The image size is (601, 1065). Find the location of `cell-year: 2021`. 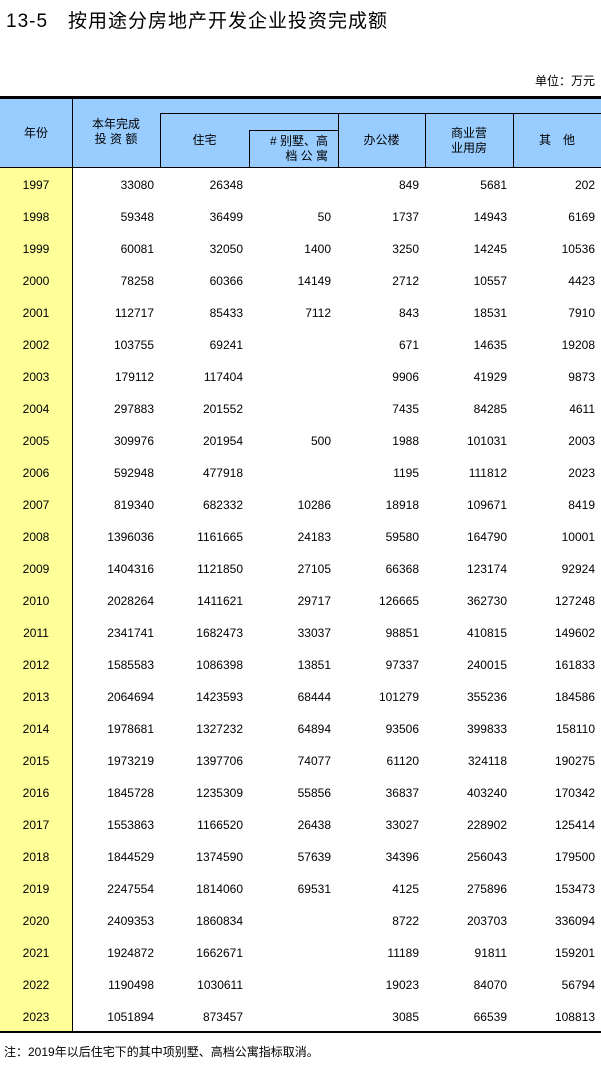

cell-year: 2021 is located at coordinates (36, 953).